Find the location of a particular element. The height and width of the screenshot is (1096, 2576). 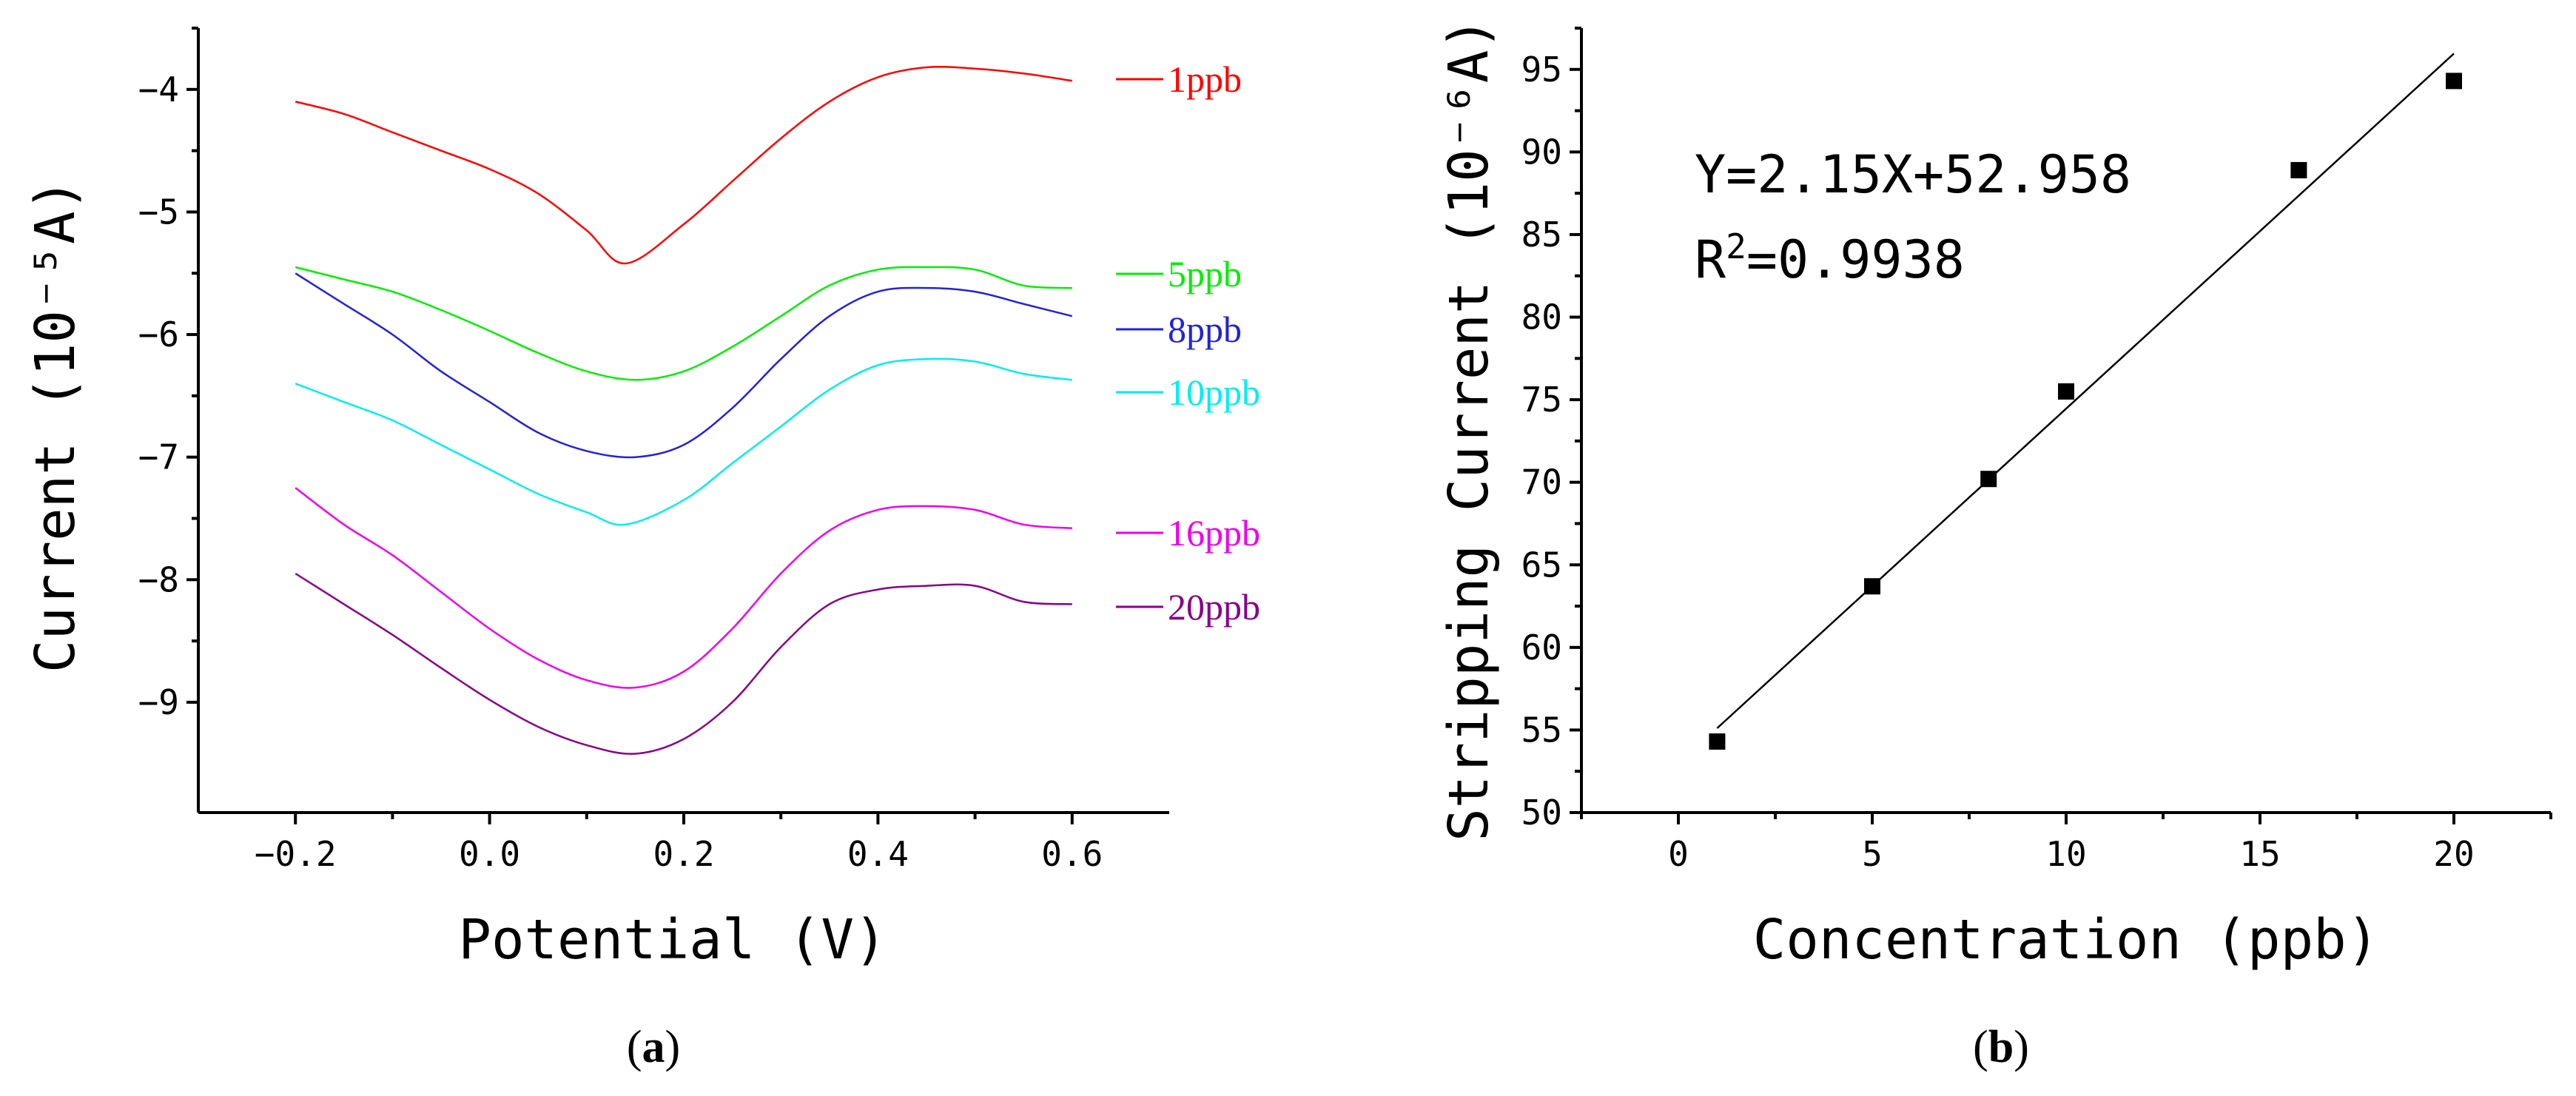

panel-a-ytick-label: −5 is located at coordinates (158, 212).